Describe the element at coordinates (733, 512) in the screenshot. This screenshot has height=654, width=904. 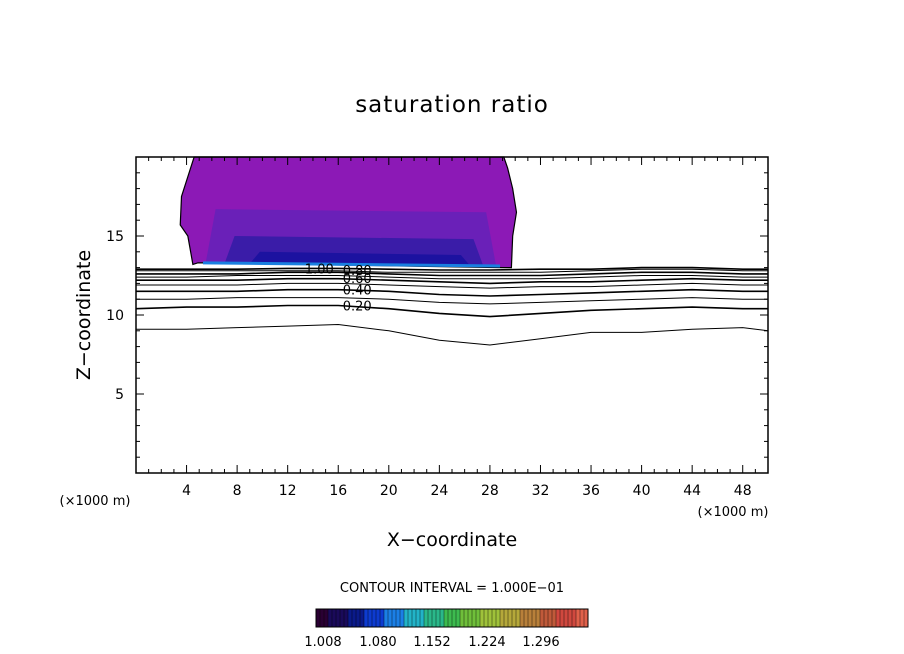
I see `x-unit-label: (×1000 m)` at that location.